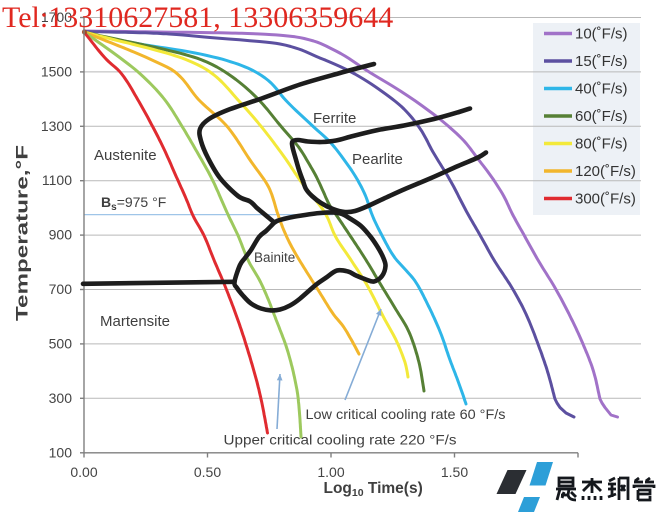 The height and width of the screenshot is (512, 656). Describe the element at coordinates (61, 398) in the screenshot. I see `svg-text: 300` at that location.